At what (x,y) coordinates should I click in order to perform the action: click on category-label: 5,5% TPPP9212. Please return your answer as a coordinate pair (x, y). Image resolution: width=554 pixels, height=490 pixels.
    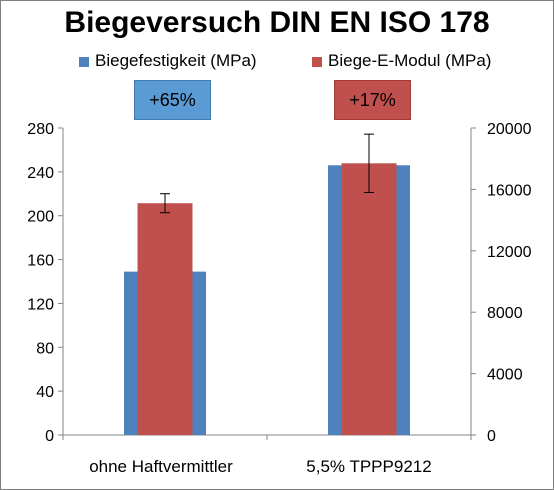
    Looking at the image, I should click on (368, 466).